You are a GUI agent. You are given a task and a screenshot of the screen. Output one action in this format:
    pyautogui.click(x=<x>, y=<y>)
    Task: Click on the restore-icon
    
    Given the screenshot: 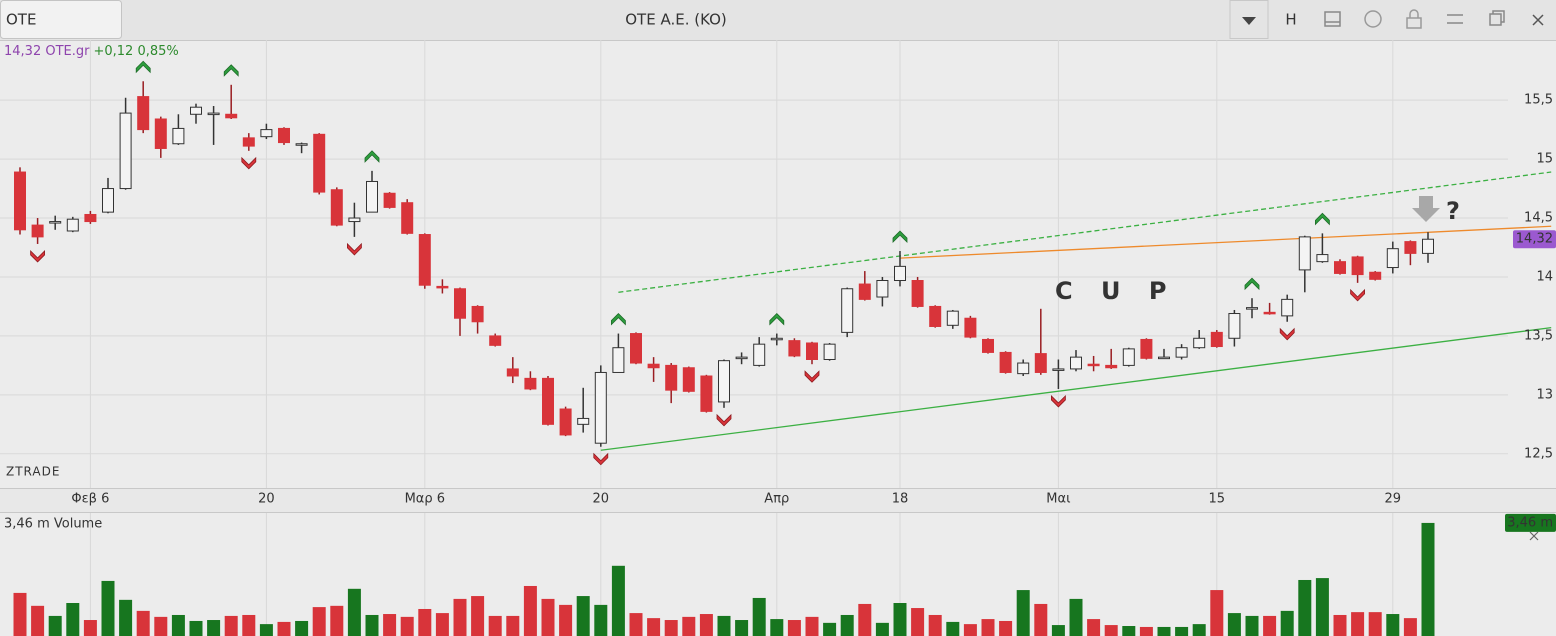 What is the action you would take?
    pyautogui.click(x=1495, y=19)
    